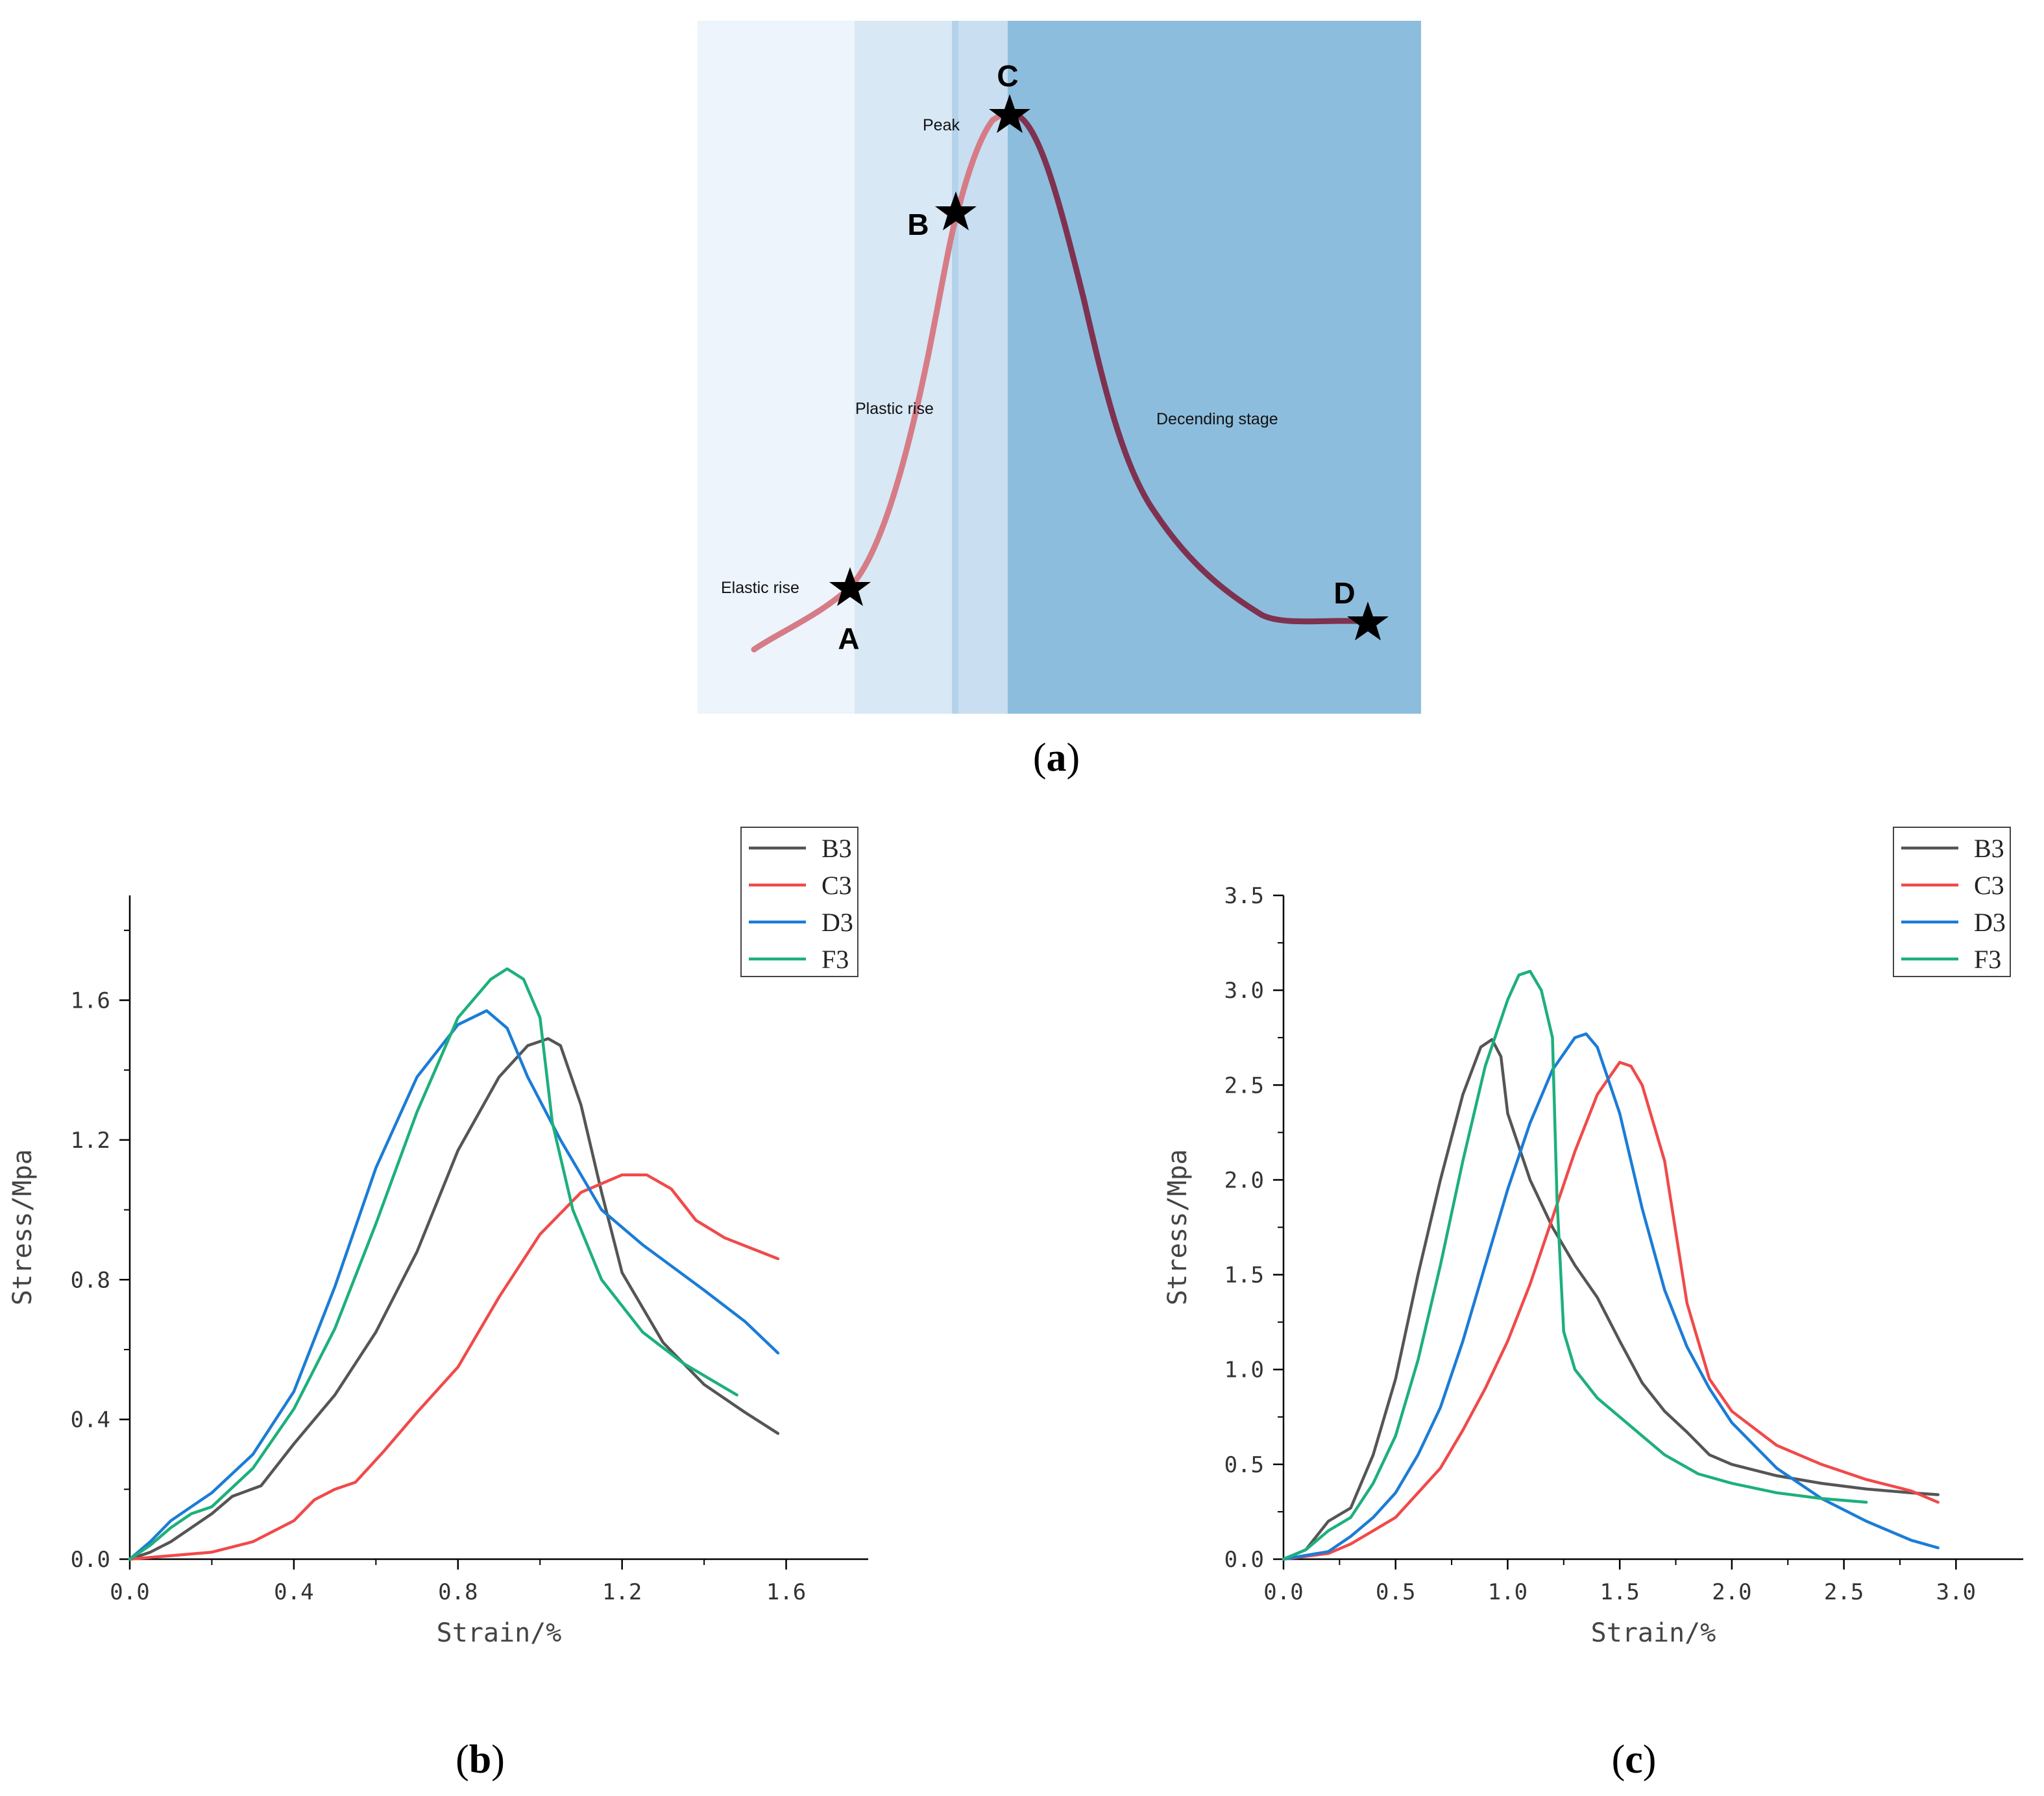 The height and width of the screenshot is (1796, 2044). I want to click on y-tick-label: 1.2, so click(90, 1141).